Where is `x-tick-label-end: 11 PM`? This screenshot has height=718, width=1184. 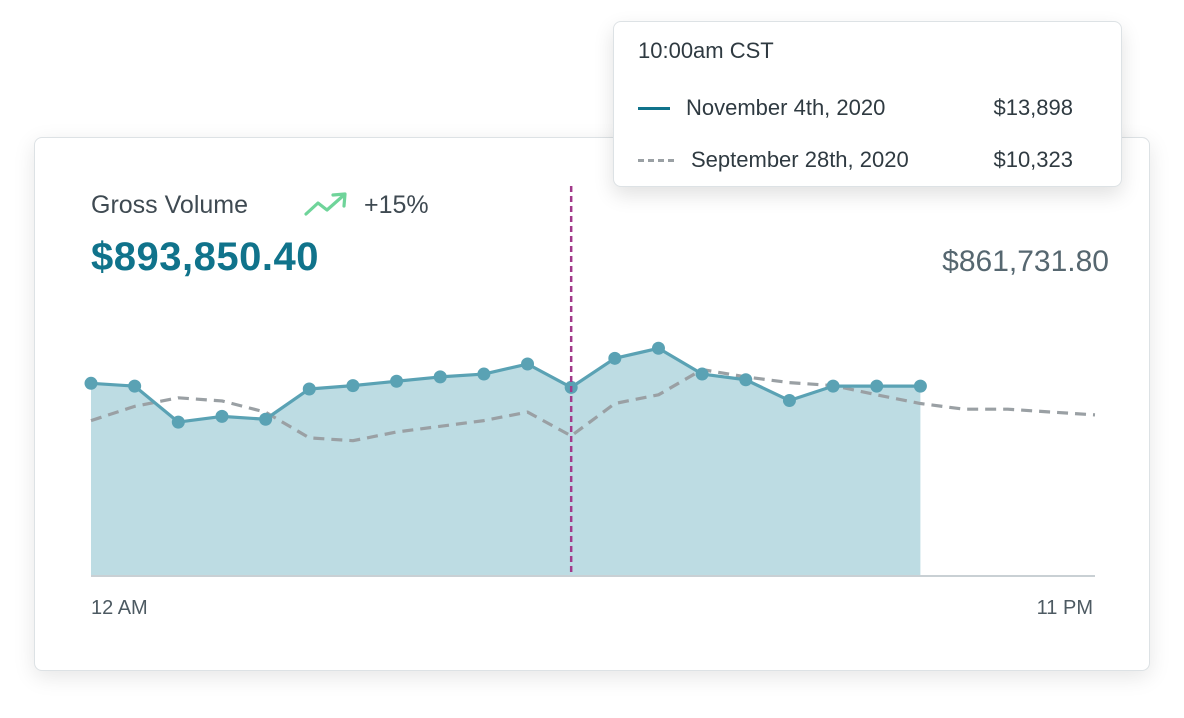 x-tick-label-end: 11 PM is located at coordinates (1065, 608).